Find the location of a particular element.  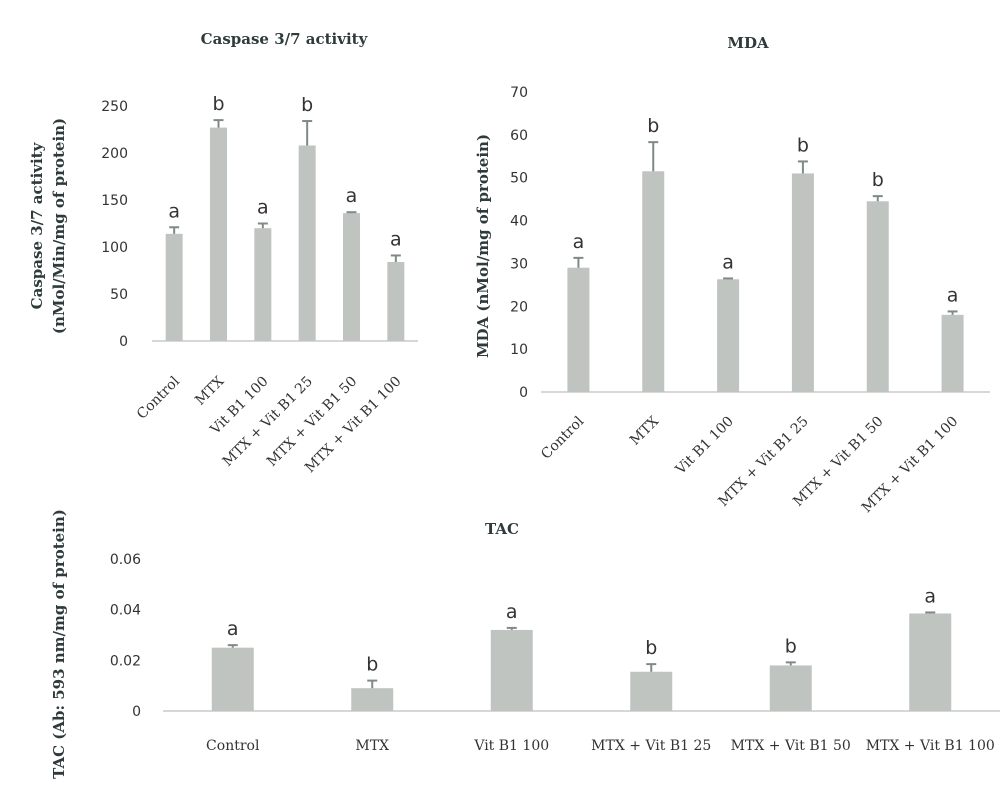

mda-x-tick-label: Control is located at coordinates (562, 437).